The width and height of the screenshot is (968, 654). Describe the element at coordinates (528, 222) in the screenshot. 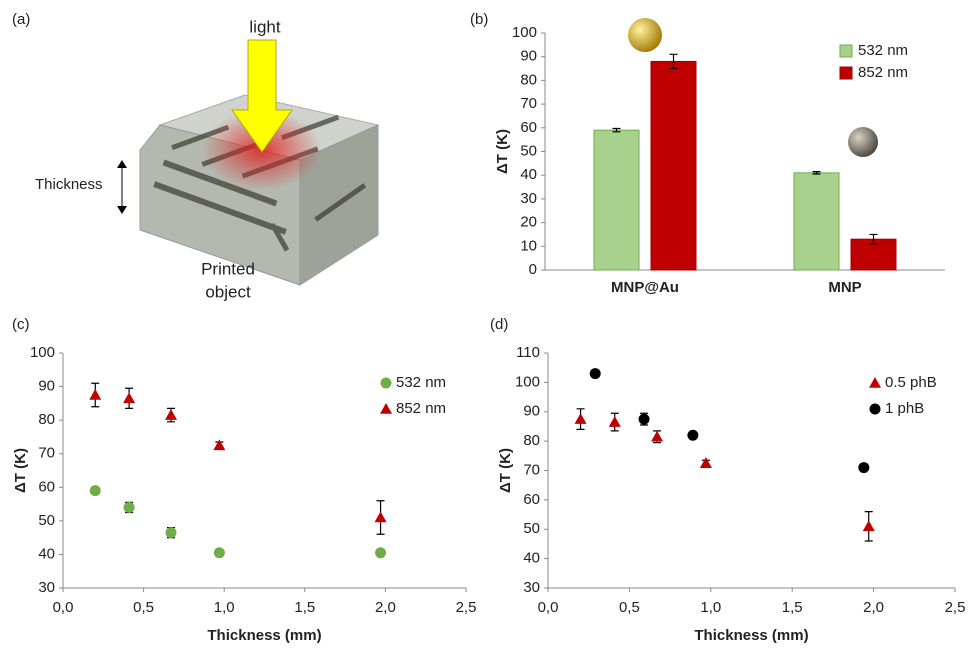

I see `y-tick-label: 20` at that location.